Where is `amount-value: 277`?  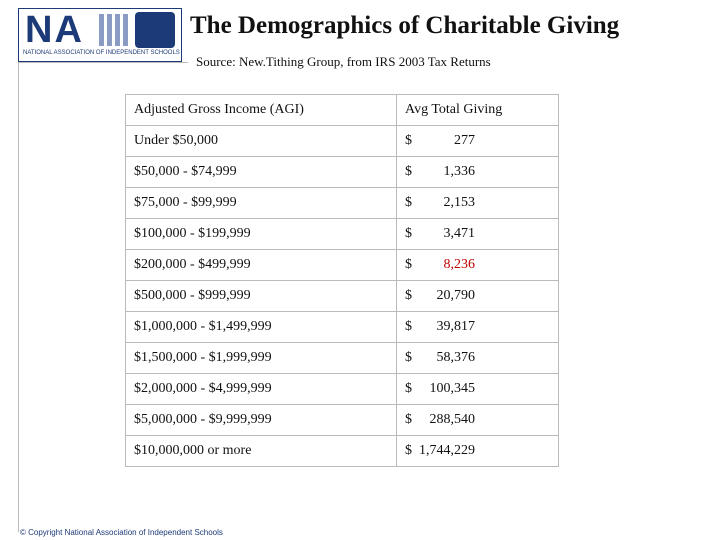
amount-value: 277 is located at coordinates (464, 140).